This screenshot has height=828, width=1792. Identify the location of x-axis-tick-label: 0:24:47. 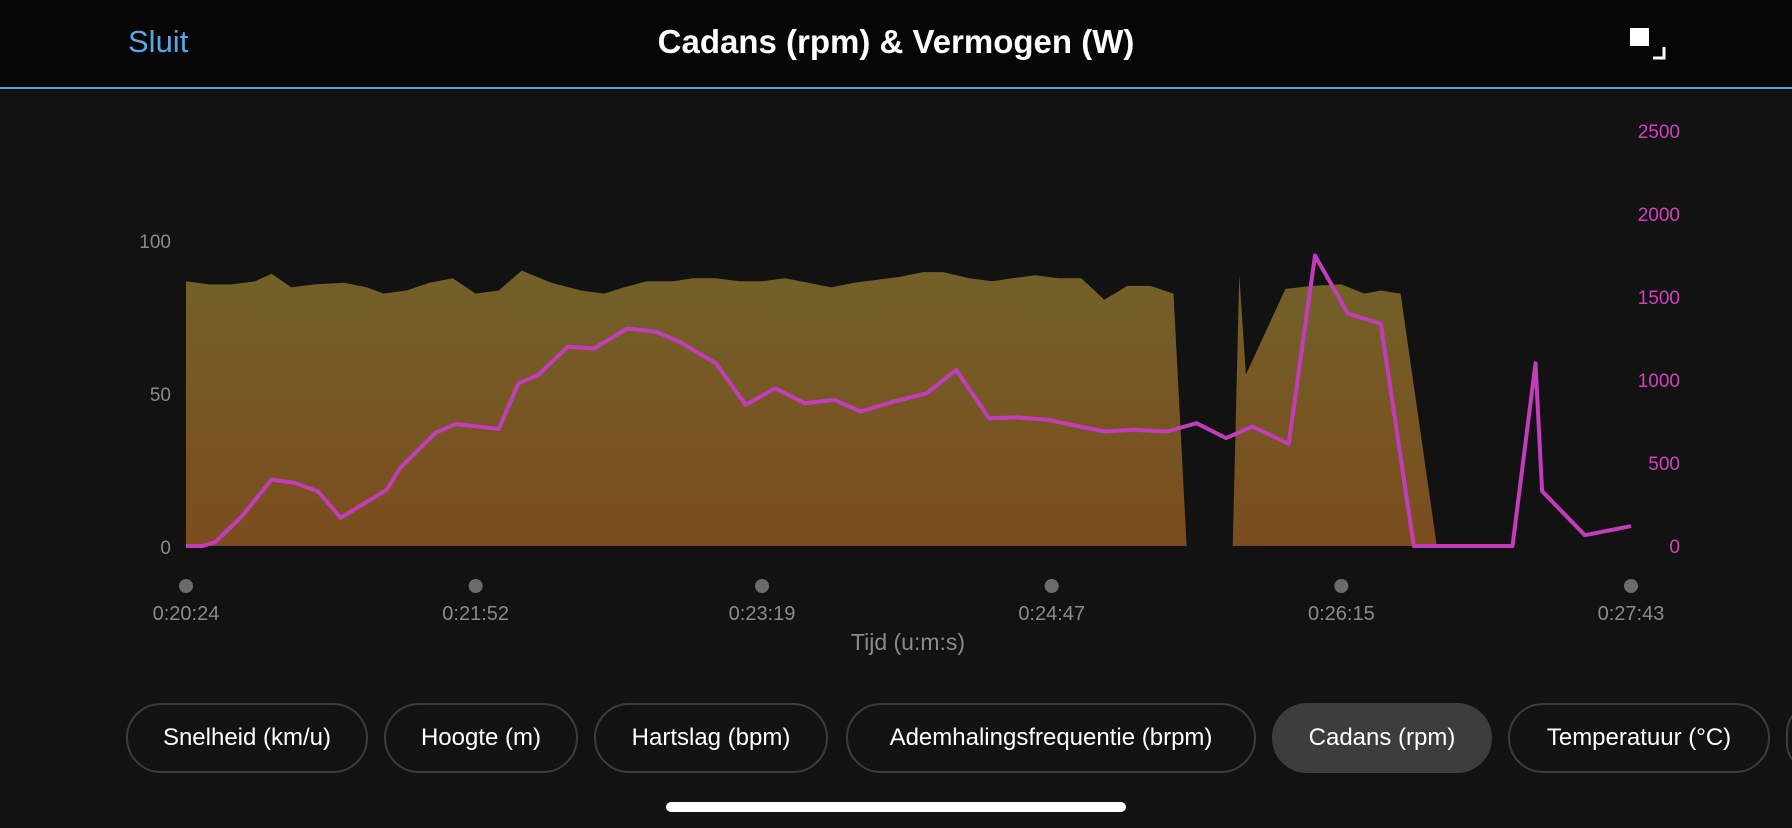
(1051, 614).